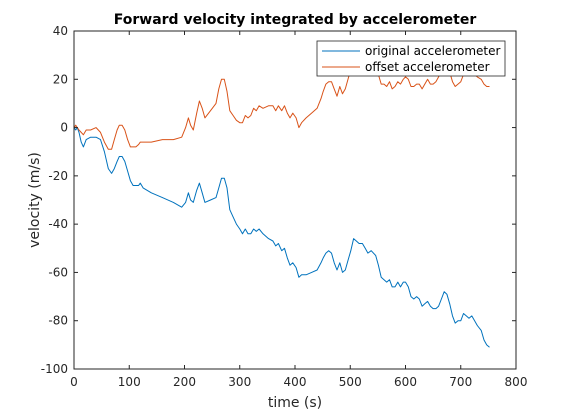  I want to click on x-axis-label: time (s), so click(295, 403).